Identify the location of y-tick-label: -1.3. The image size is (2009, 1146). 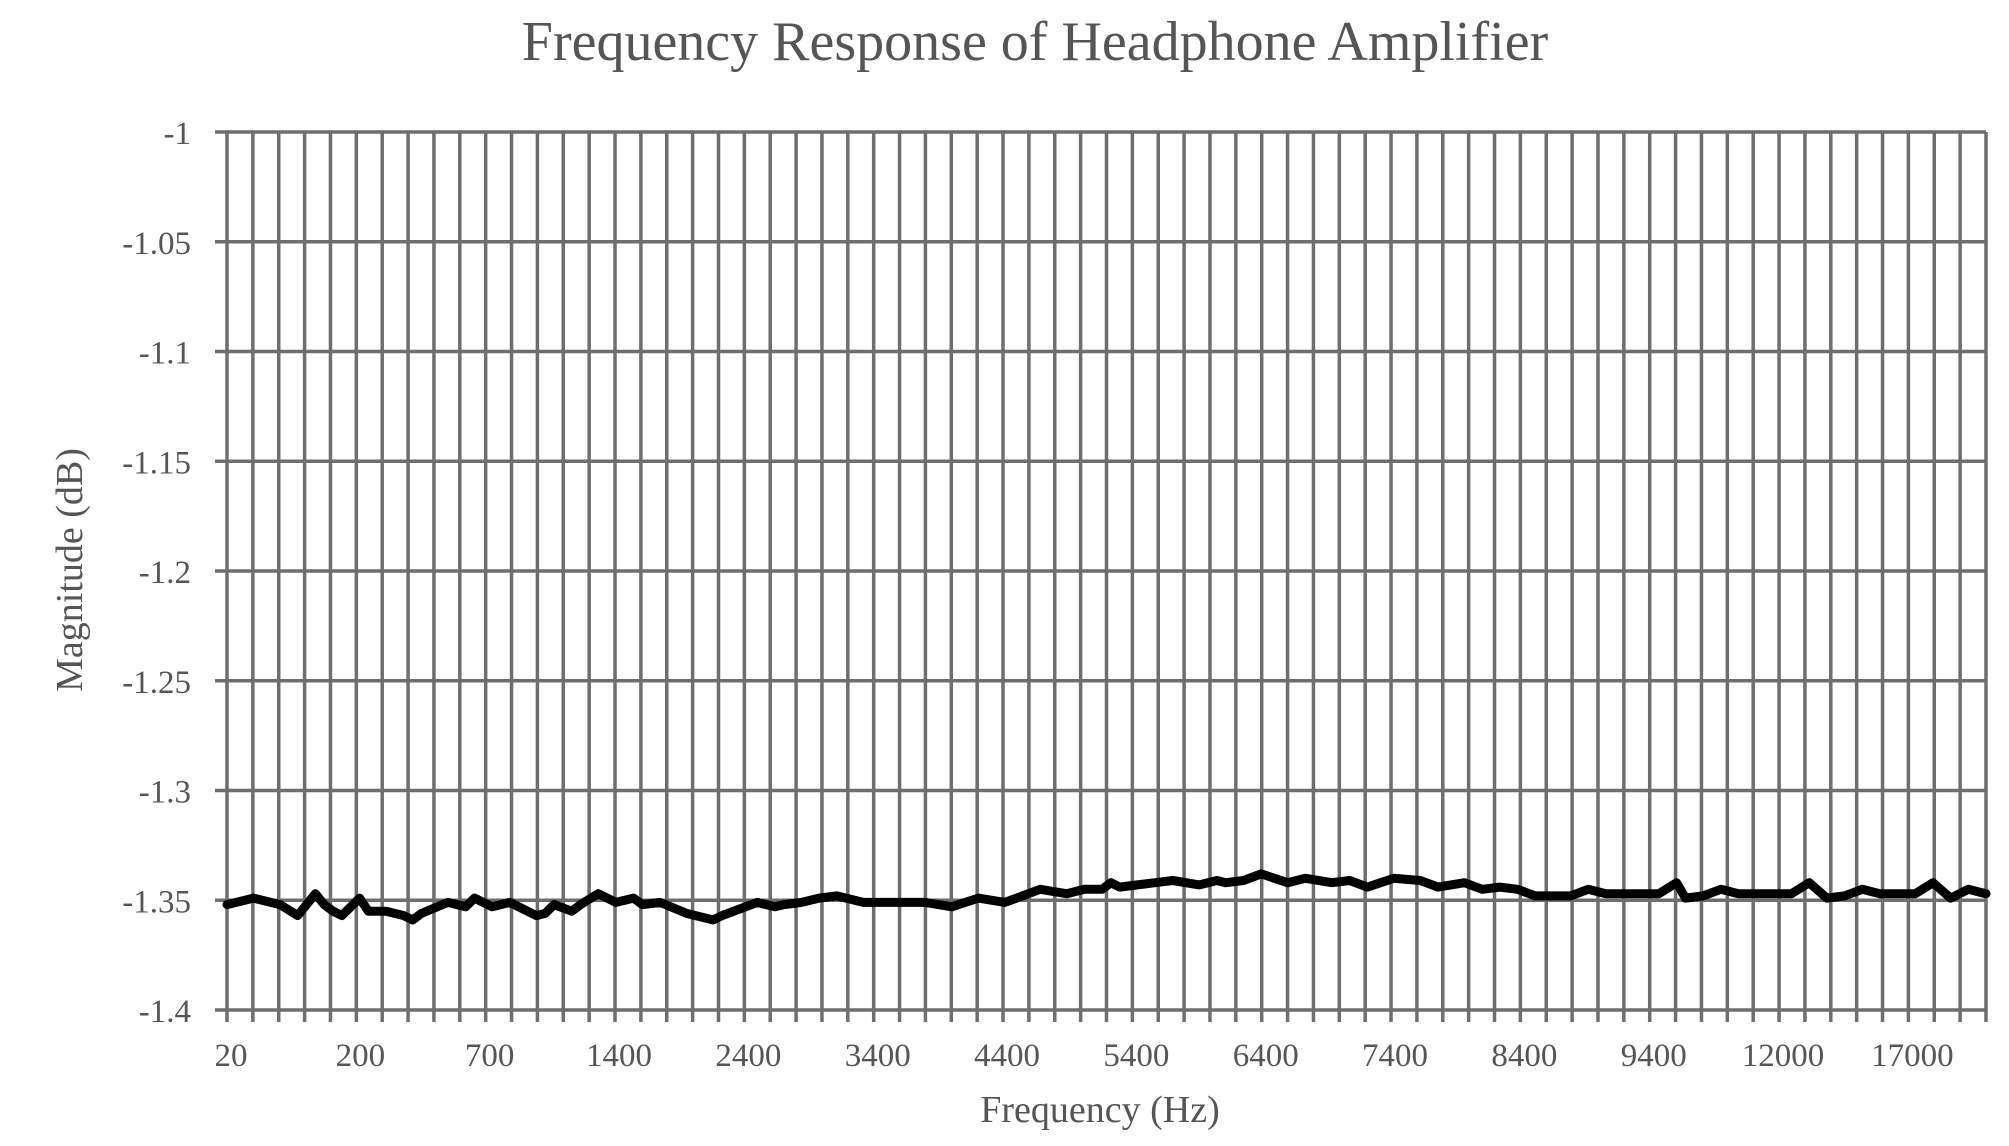
(165, 793).